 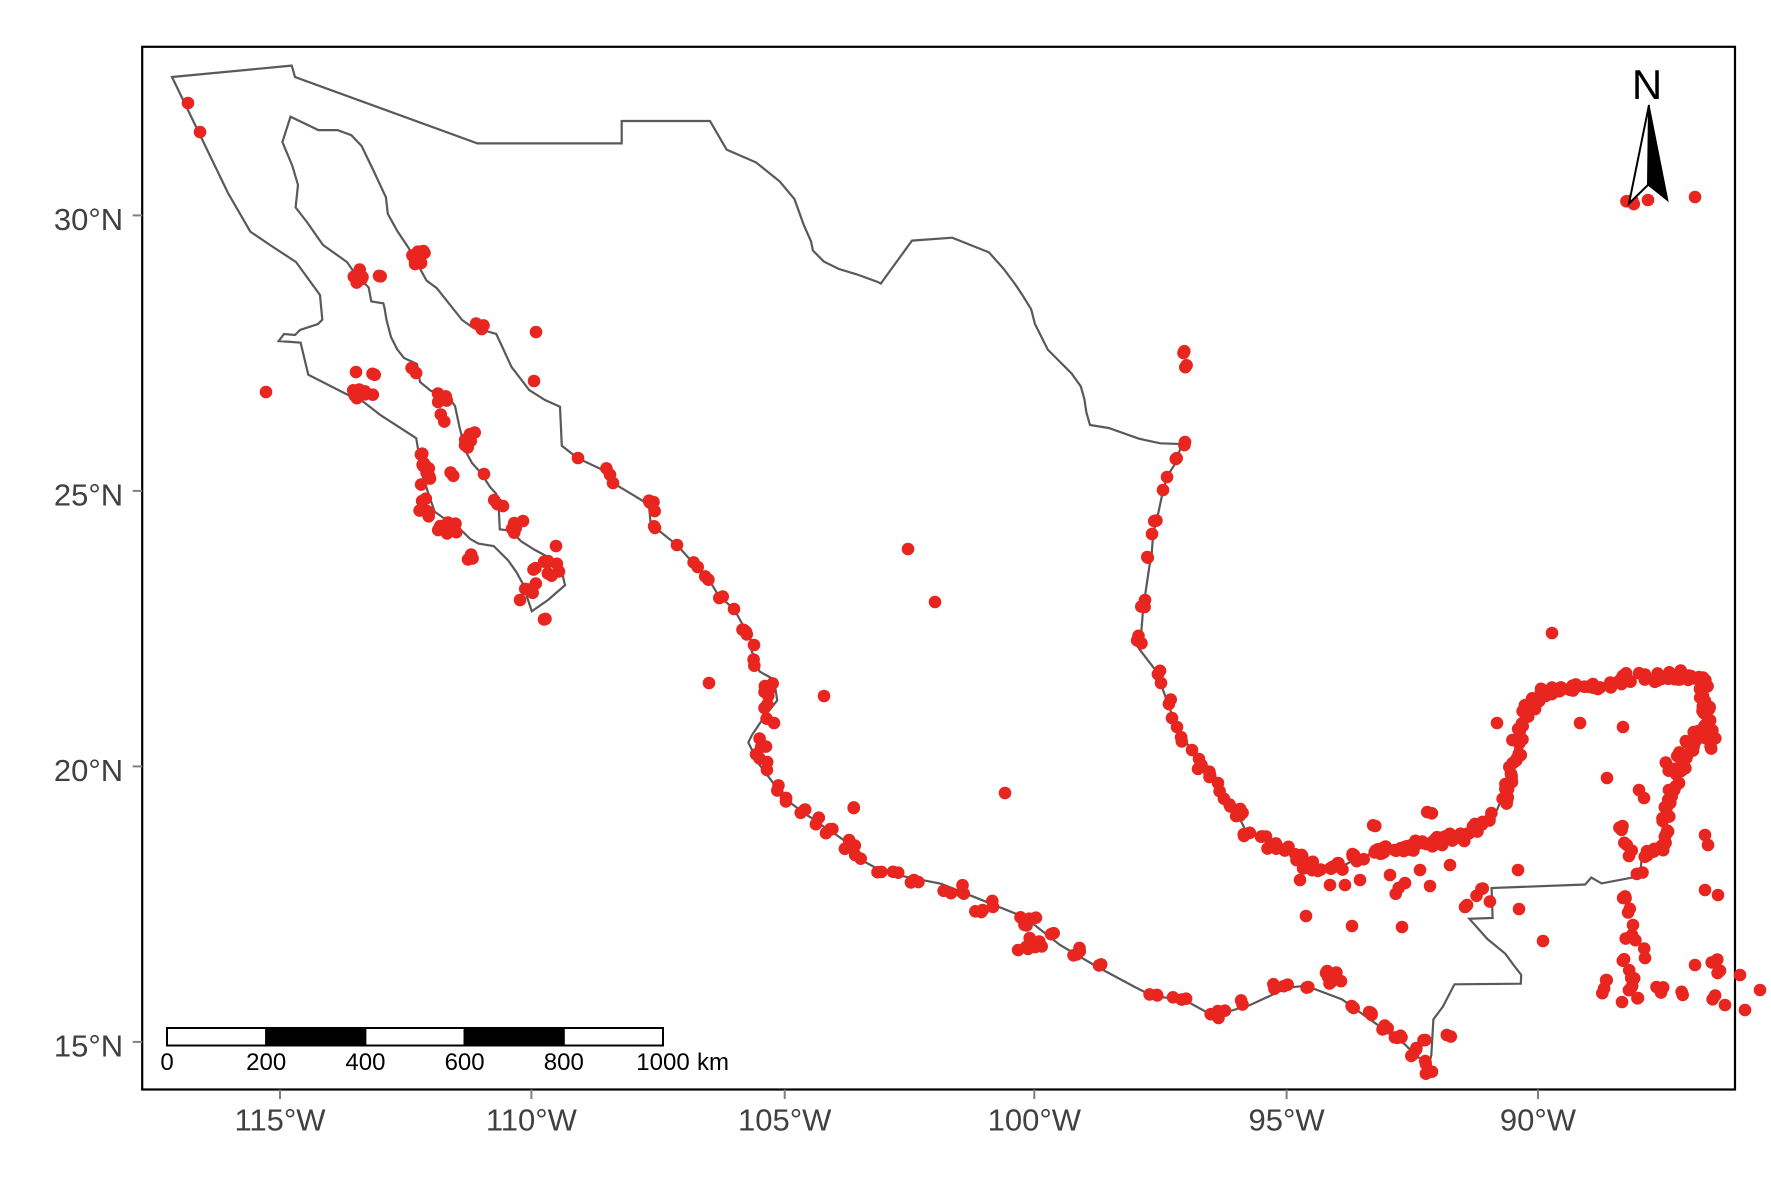 I want to click on svg-text: 30°N, so click(x=88, y=219).